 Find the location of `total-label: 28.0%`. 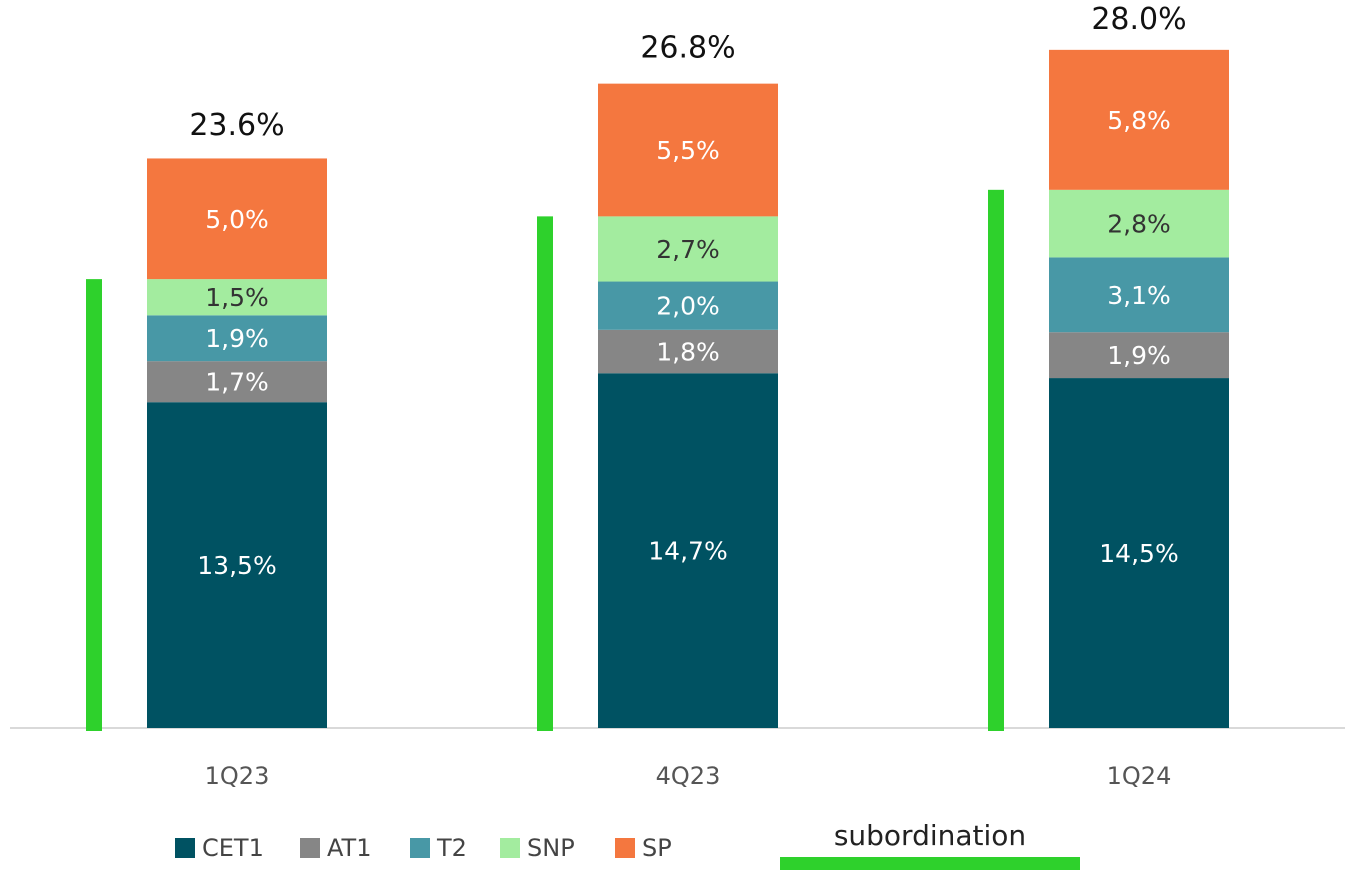

total-label: 28.0% is located at coordinates (1138, 19).